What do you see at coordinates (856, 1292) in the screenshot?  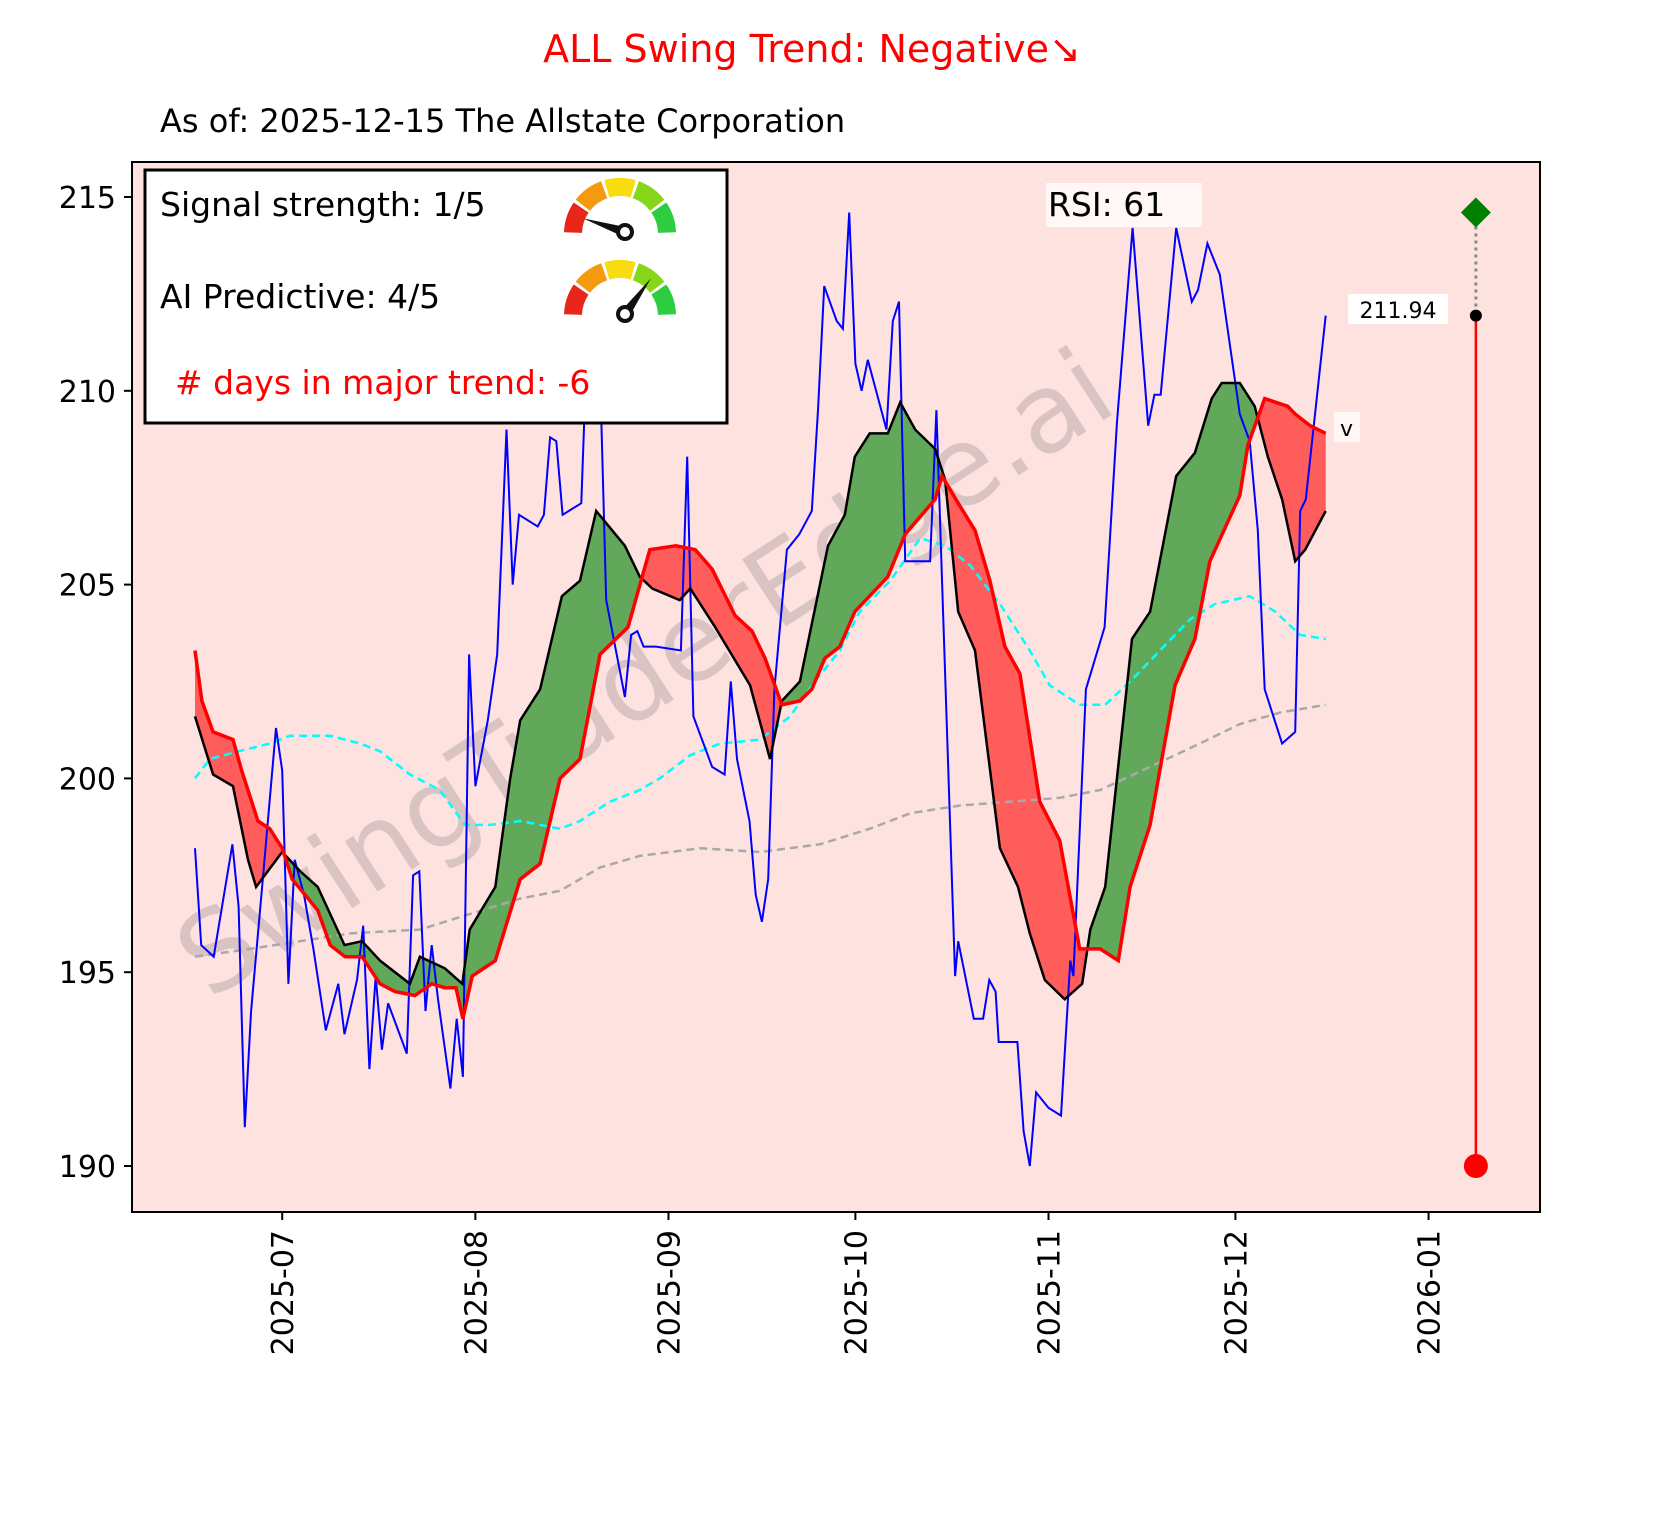 I see `x-tick-label: 2025-10` at bounding box center [856, 1292].